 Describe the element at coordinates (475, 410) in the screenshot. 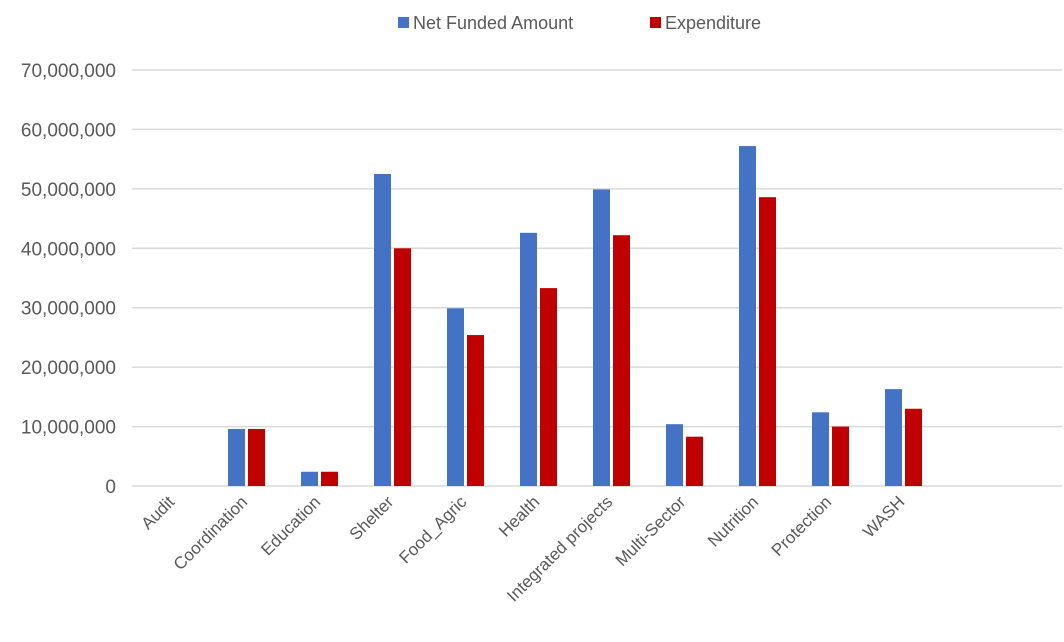

I see `bar-expenditure-food-agric` at that location.